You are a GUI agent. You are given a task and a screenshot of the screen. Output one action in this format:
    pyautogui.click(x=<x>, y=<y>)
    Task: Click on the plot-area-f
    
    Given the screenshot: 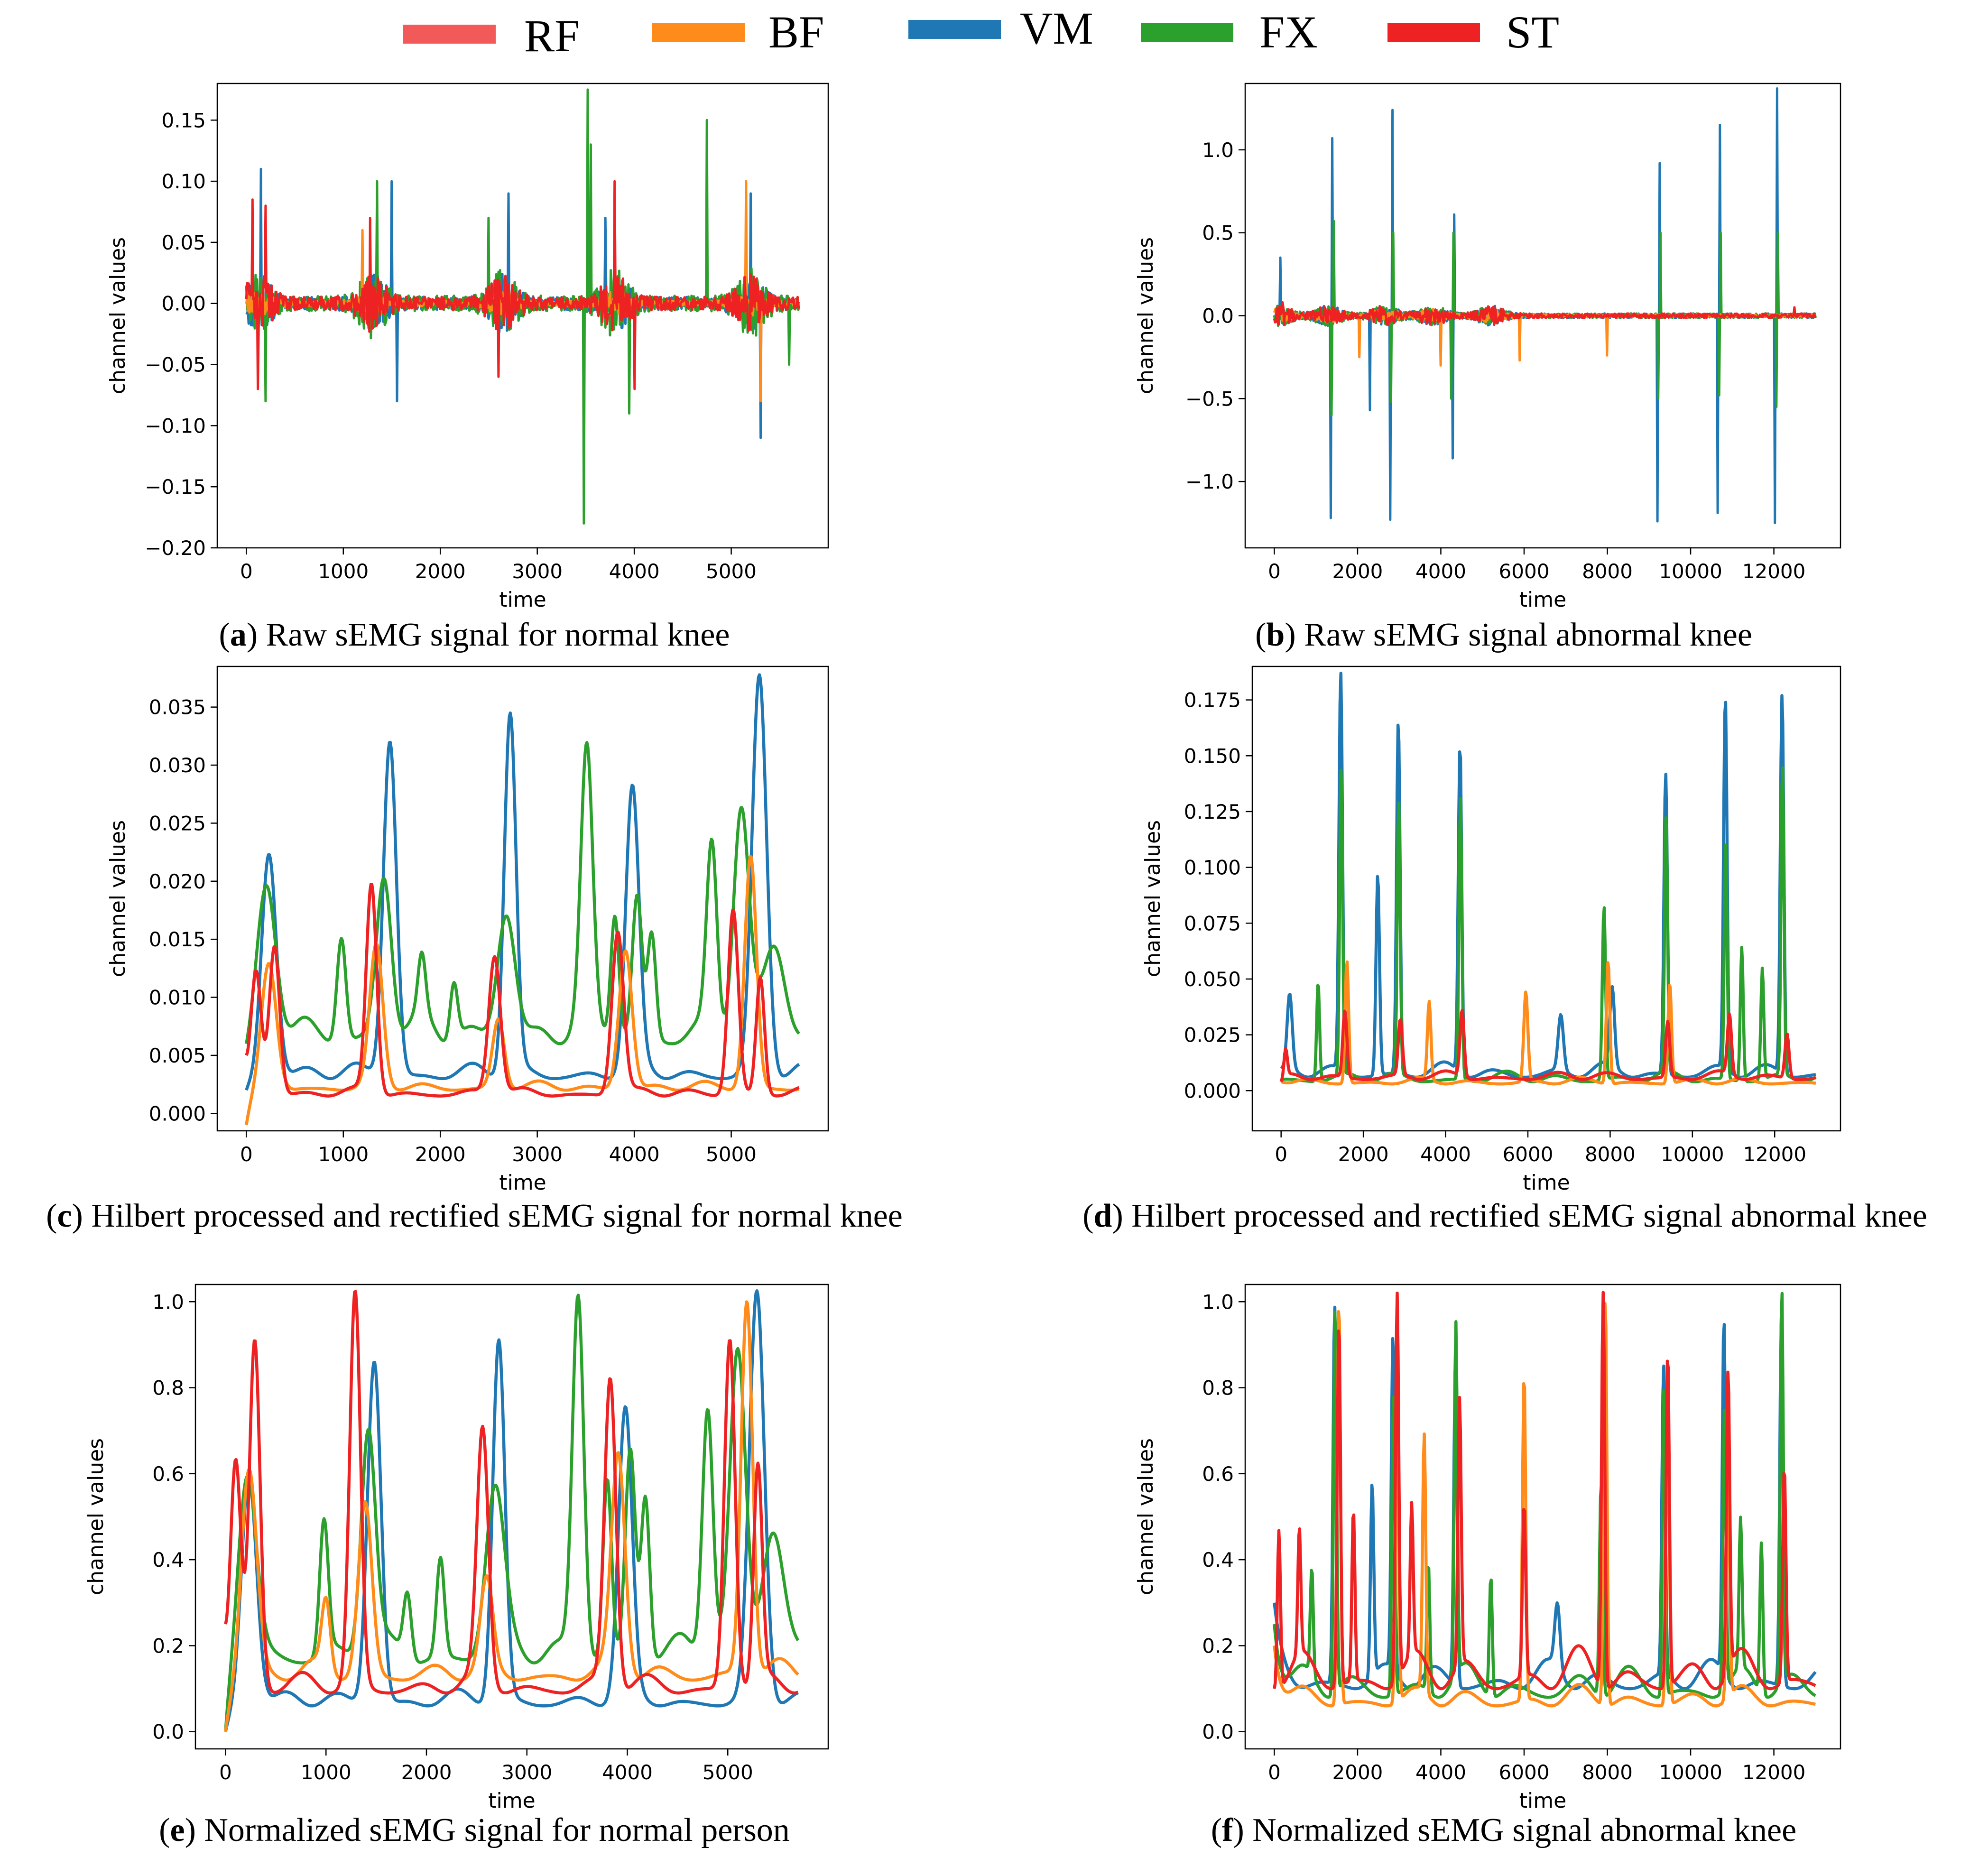 What is the action you would take?
    pyautogui.click(x=1545, y=1499)
    